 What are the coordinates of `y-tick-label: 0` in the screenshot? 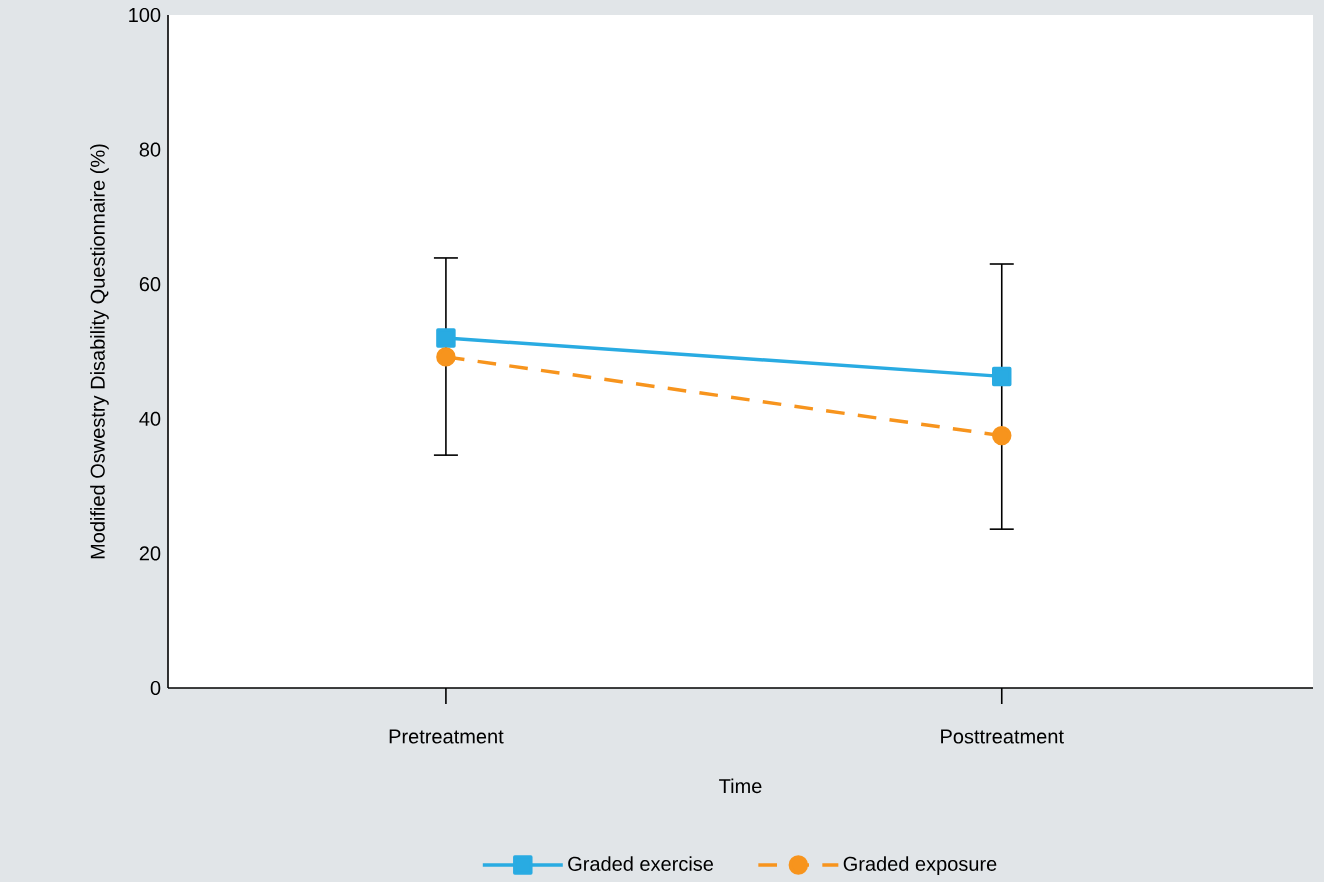 It's located at (155, 688).